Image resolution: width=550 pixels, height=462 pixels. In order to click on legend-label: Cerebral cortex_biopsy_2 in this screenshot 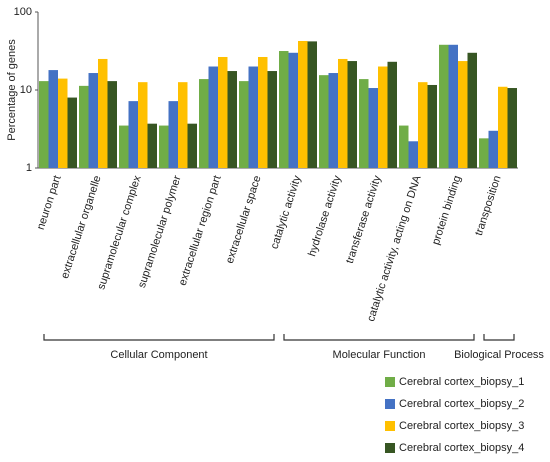, I will do `click(461, 404)`.